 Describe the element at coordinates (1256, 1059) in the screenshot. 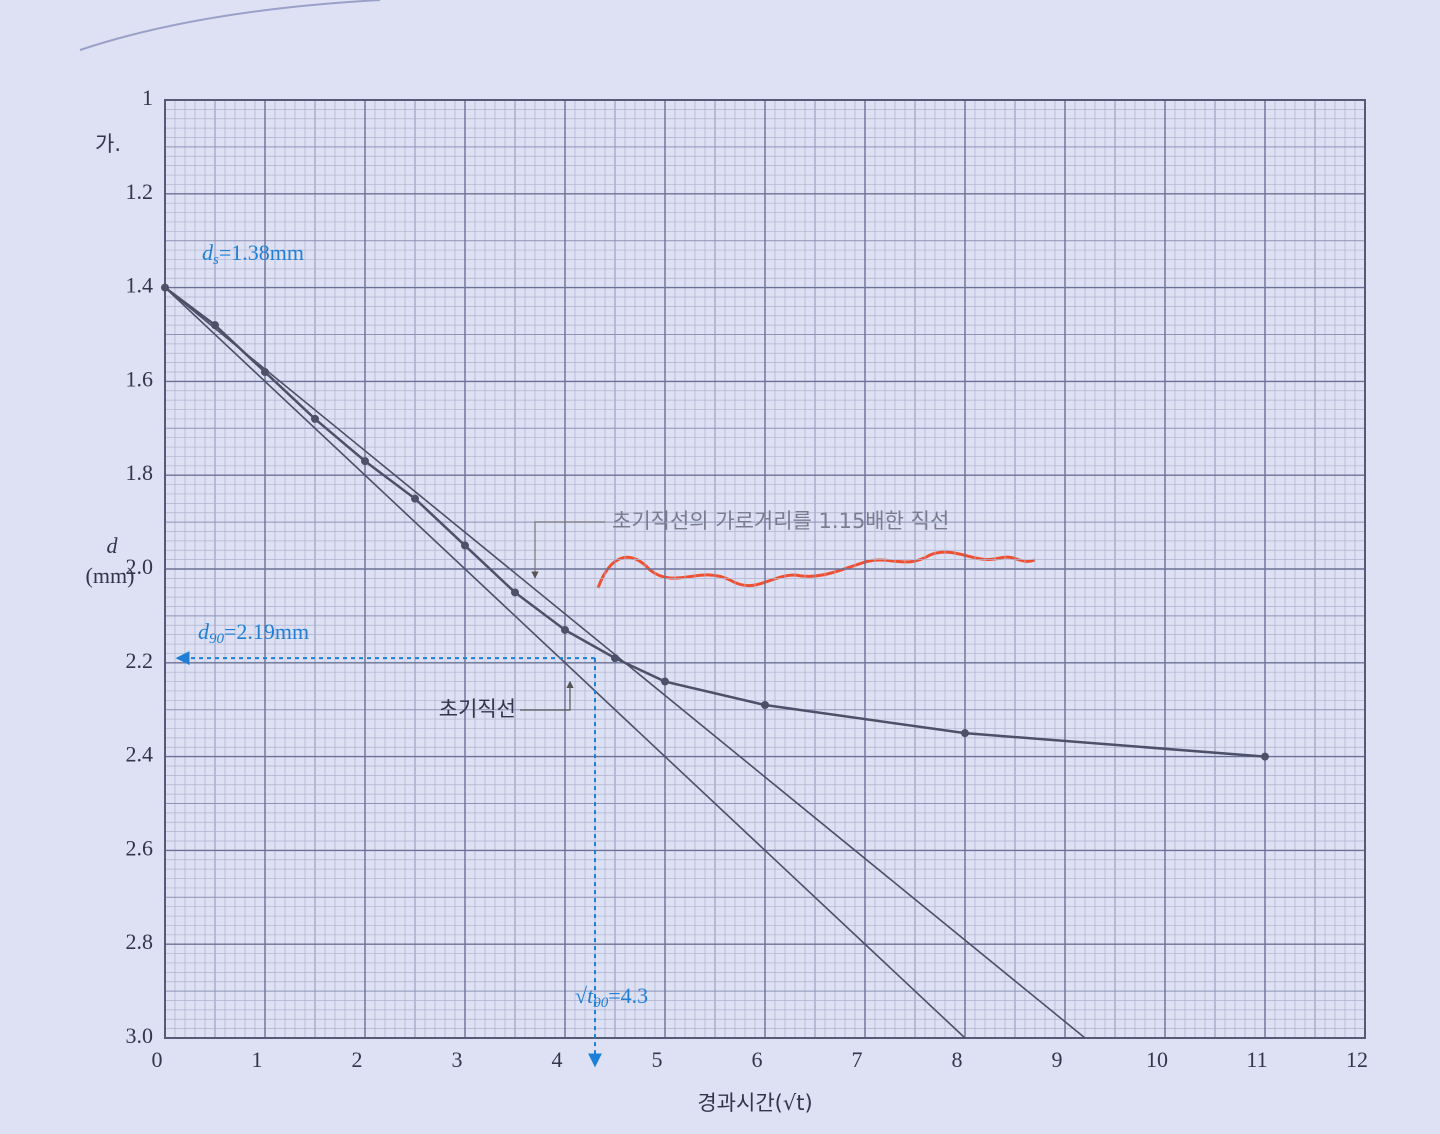

I see `x-tick-label: 11` at that location.